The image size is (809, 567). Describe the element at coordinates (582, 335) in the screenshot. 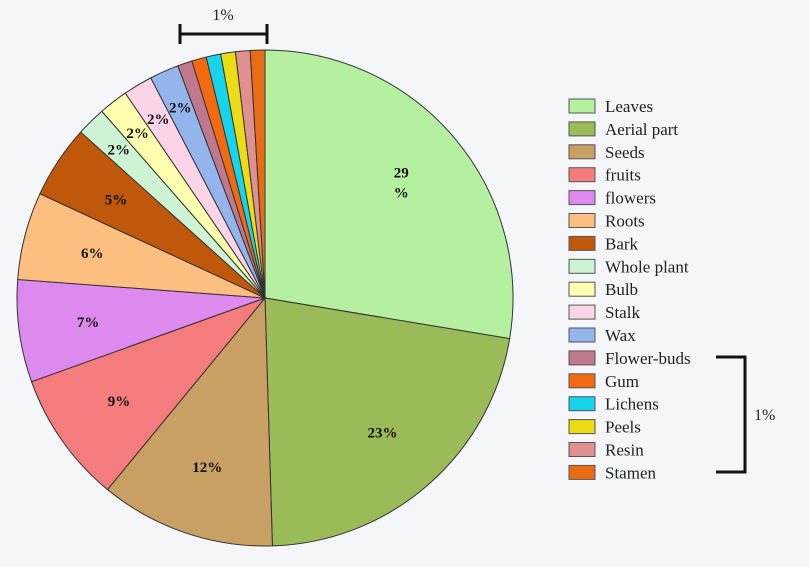

I see `legend-swatch-wax` at that location.